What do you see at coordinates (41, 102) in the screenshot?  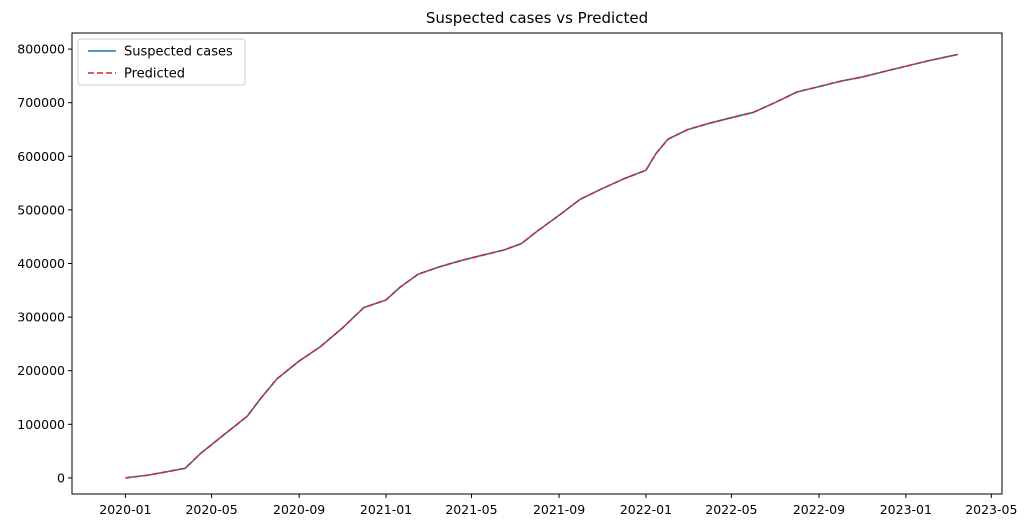 I see `y-tick-label: 700000` at bounding box center [41, 102].